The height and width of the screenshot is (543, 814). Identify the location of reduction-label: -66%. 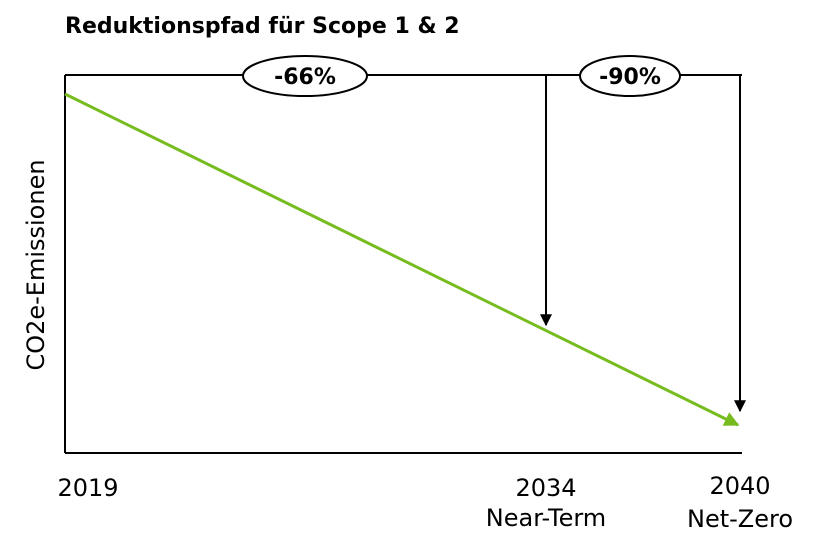
(305, 77).